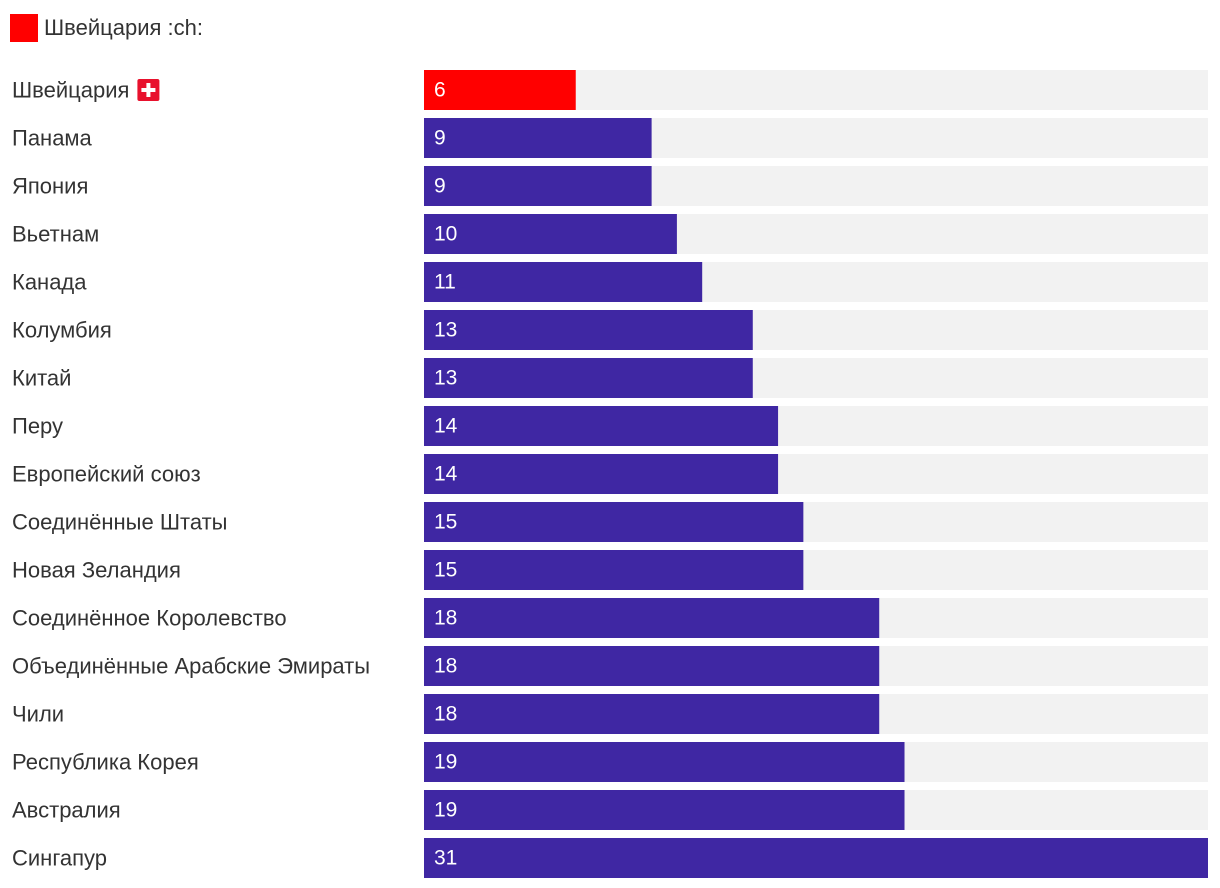 The height and width of the screenshot is (888, 1220). I want to click on category-label: Соединённое Королевство, so click(149, 618).